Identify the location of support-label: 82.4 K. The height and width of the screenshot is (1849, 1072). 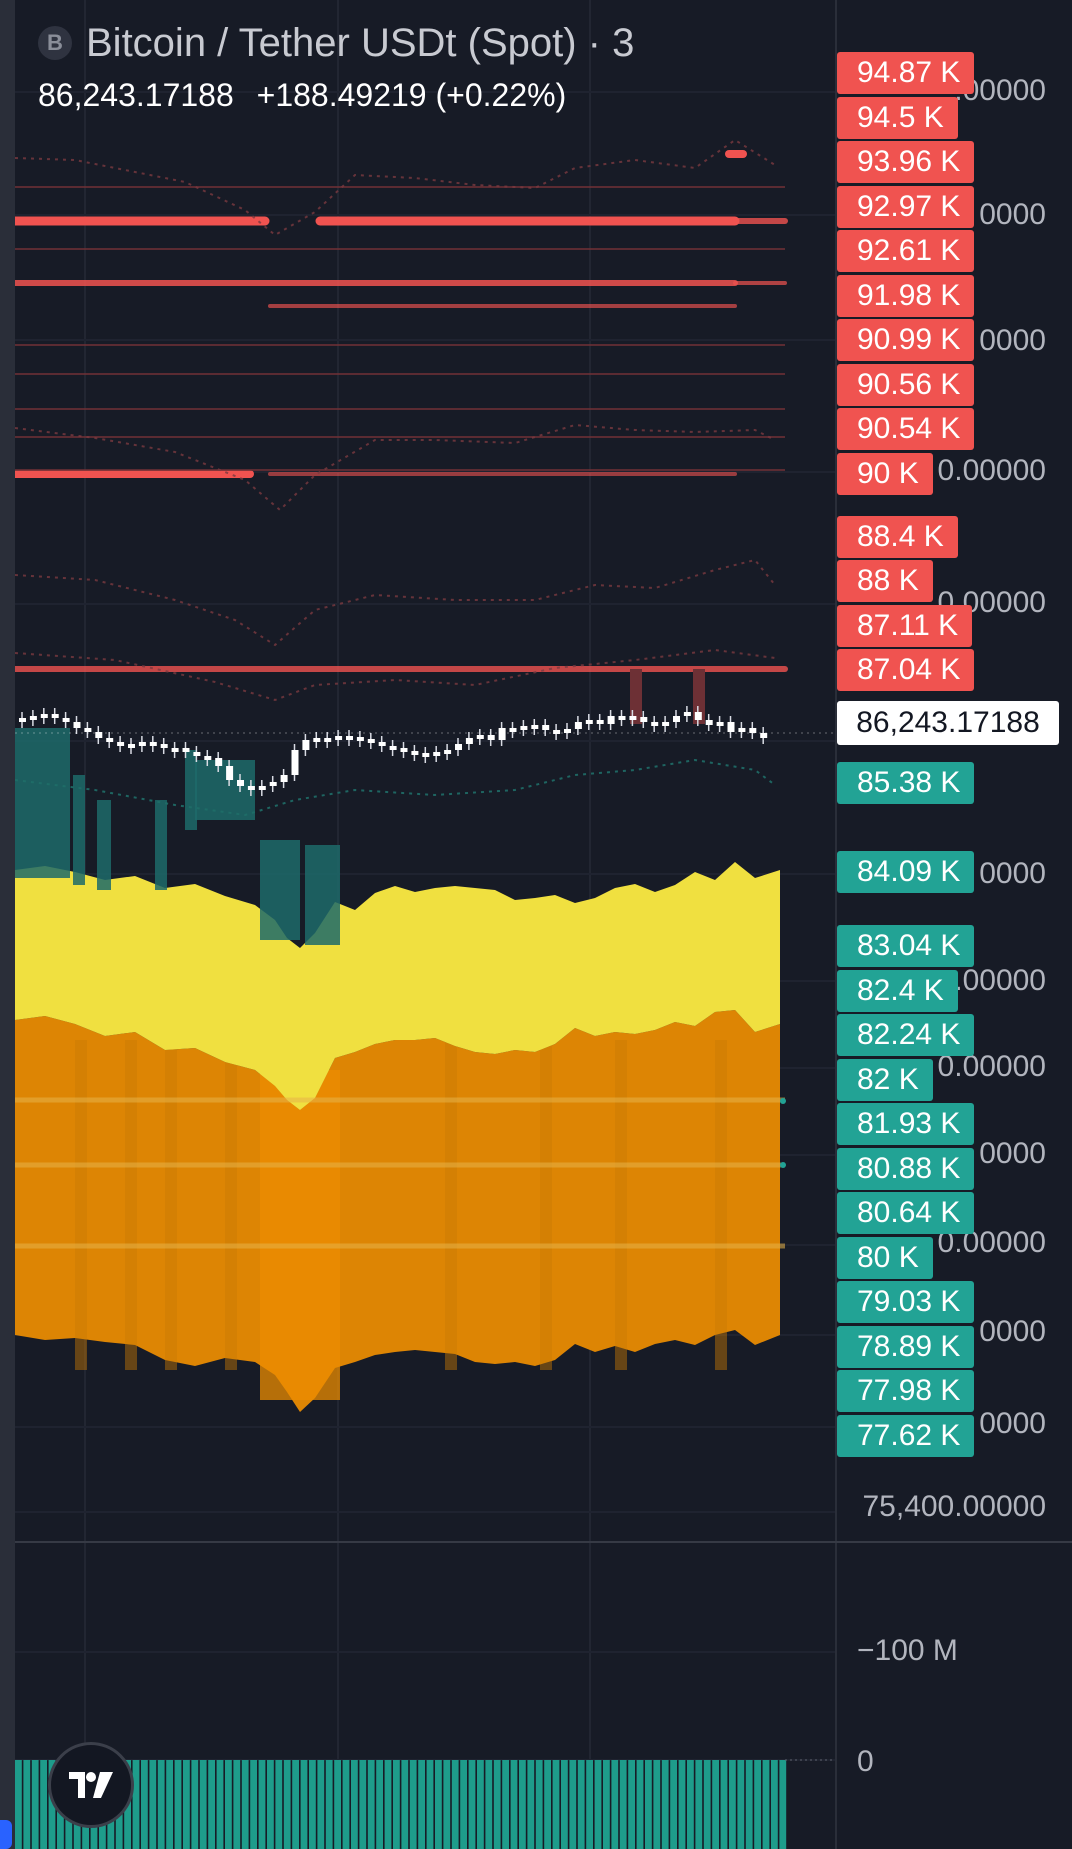
(897, 991).